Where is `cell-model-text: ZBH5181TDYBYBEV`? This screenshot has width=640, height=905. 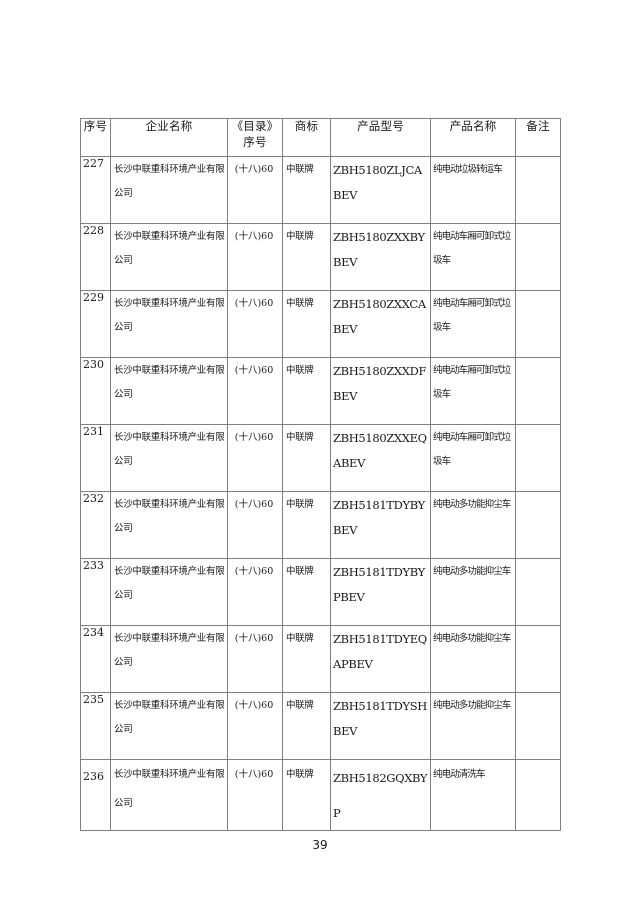 cell-model-text: ZBH5181TDYBYBEV is located at coordinates (379, 517).